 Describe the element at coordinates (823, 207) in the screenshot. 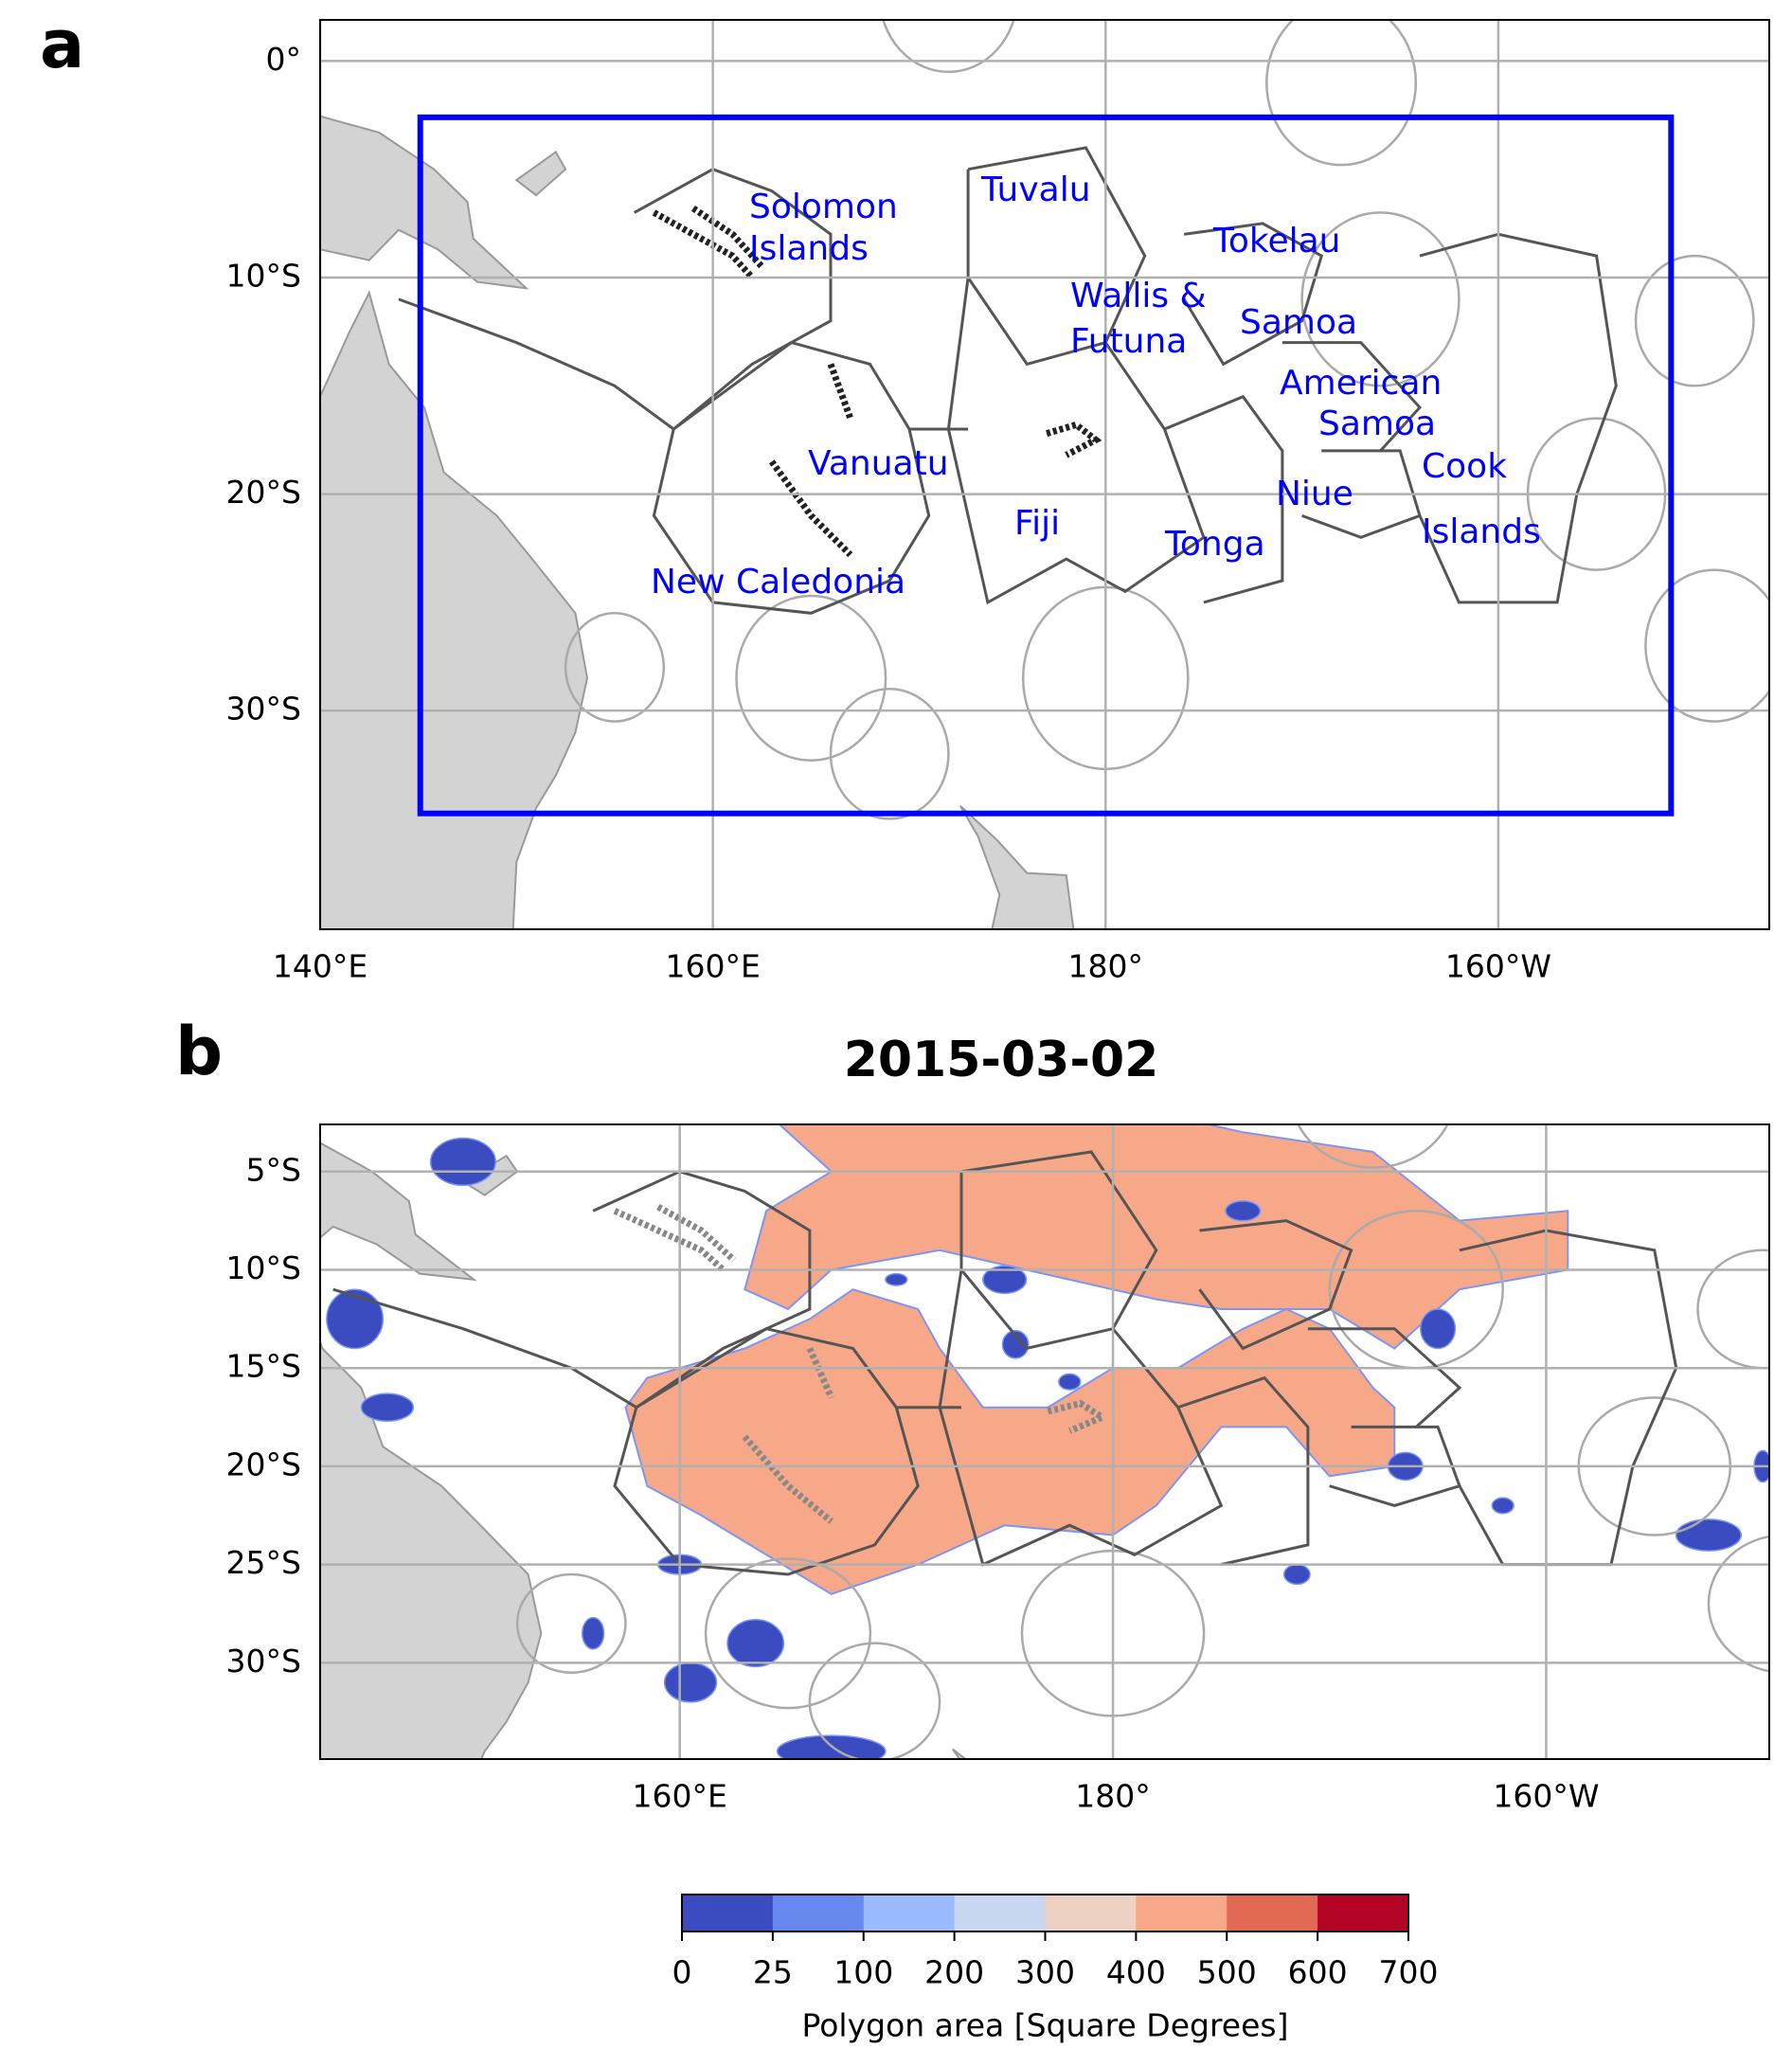

I see `country-label: Solomon` at that location.